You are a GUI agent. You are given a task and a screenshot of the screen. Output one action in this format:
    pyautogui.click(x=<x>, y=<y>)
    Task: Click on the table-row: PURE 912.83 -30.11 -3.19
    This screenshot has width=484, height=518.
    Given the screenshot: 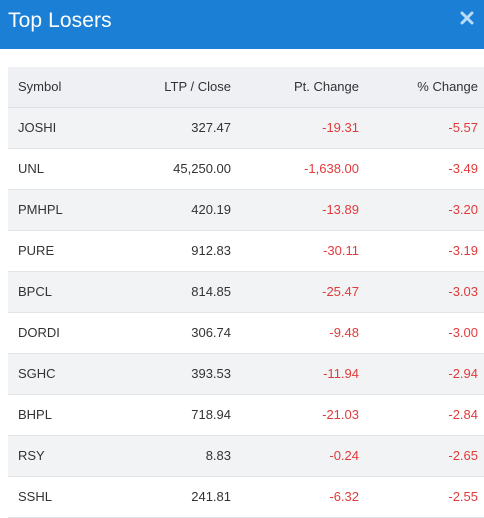 What is the action you would take?
    pyautogui.click(x=246, y=251)
    